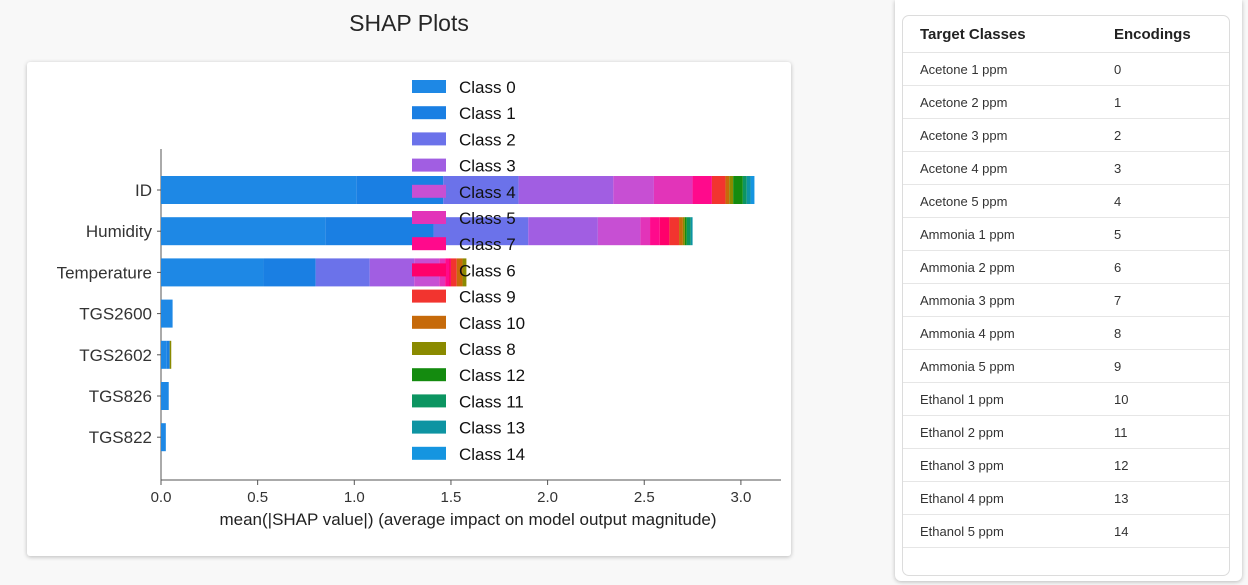 The height and width of the screenshot is (585, 1248). Describe the element at coordinates (1166, 300) in the screenshot. I see `encoding-cell: 7` at that location.